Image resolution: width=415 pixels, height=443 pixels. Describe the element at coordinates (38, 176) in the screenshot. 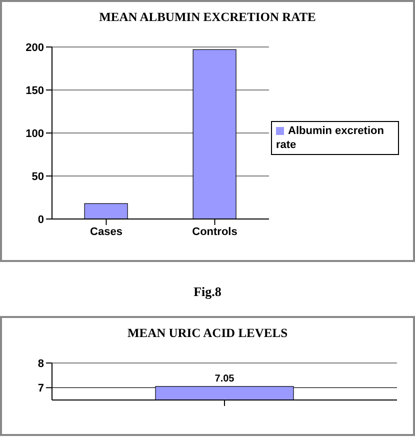

I see `y-tick-label: 50` at that location.